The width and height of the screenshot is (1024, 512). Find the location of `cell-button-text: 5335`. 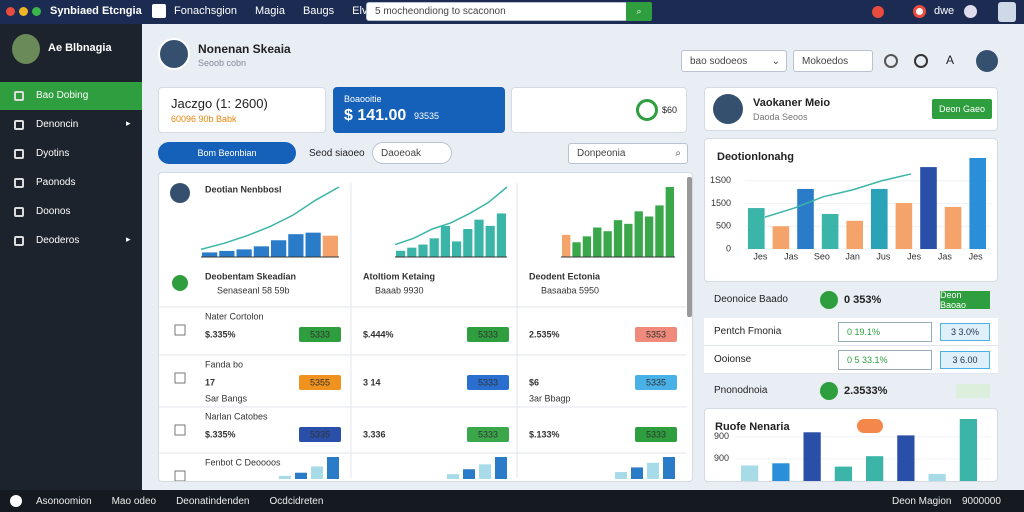

cell-button-text: 5335 is located at coordinates (656, 382).